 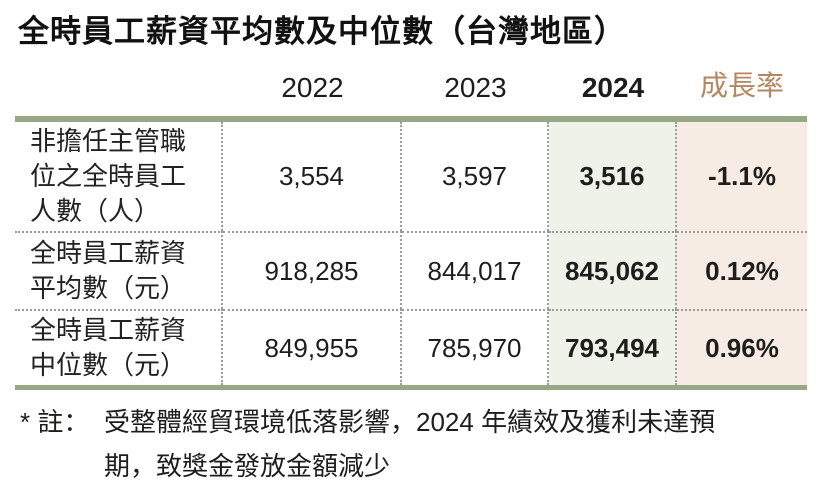 What do you see at coordinates (475, 270) in the screenshot?
I see `value-2023-salary-mean: 844,017` at bounding box center [475, 270].